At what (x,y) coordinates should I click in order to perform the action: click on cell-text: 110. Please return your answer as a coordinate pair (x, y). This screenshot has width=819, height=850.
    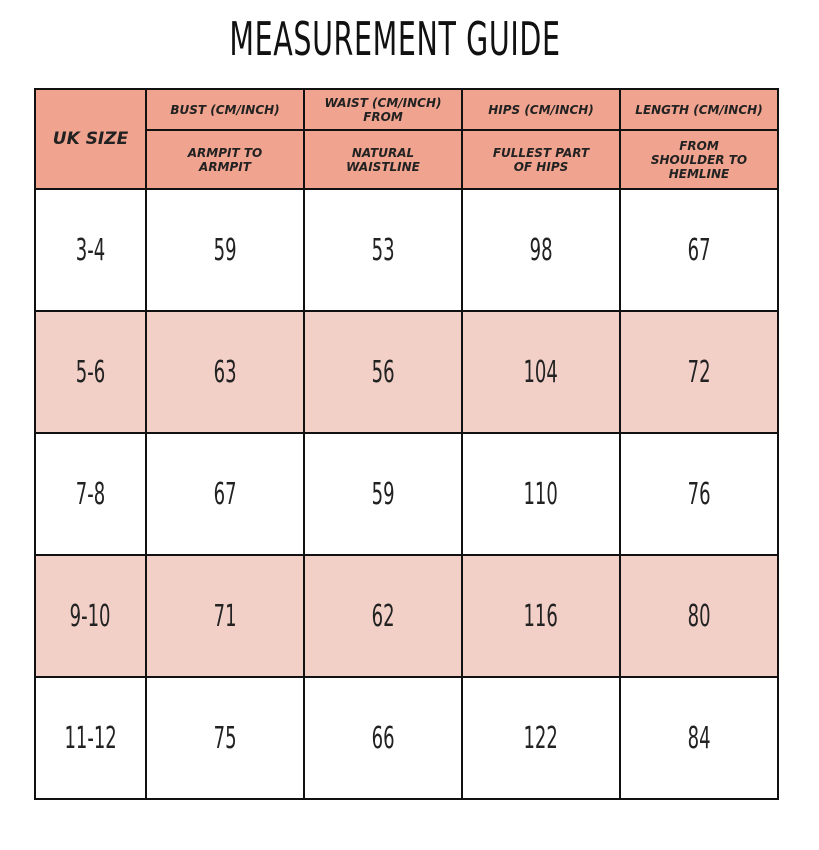
    Looking at the image, I should click on (541, 494).